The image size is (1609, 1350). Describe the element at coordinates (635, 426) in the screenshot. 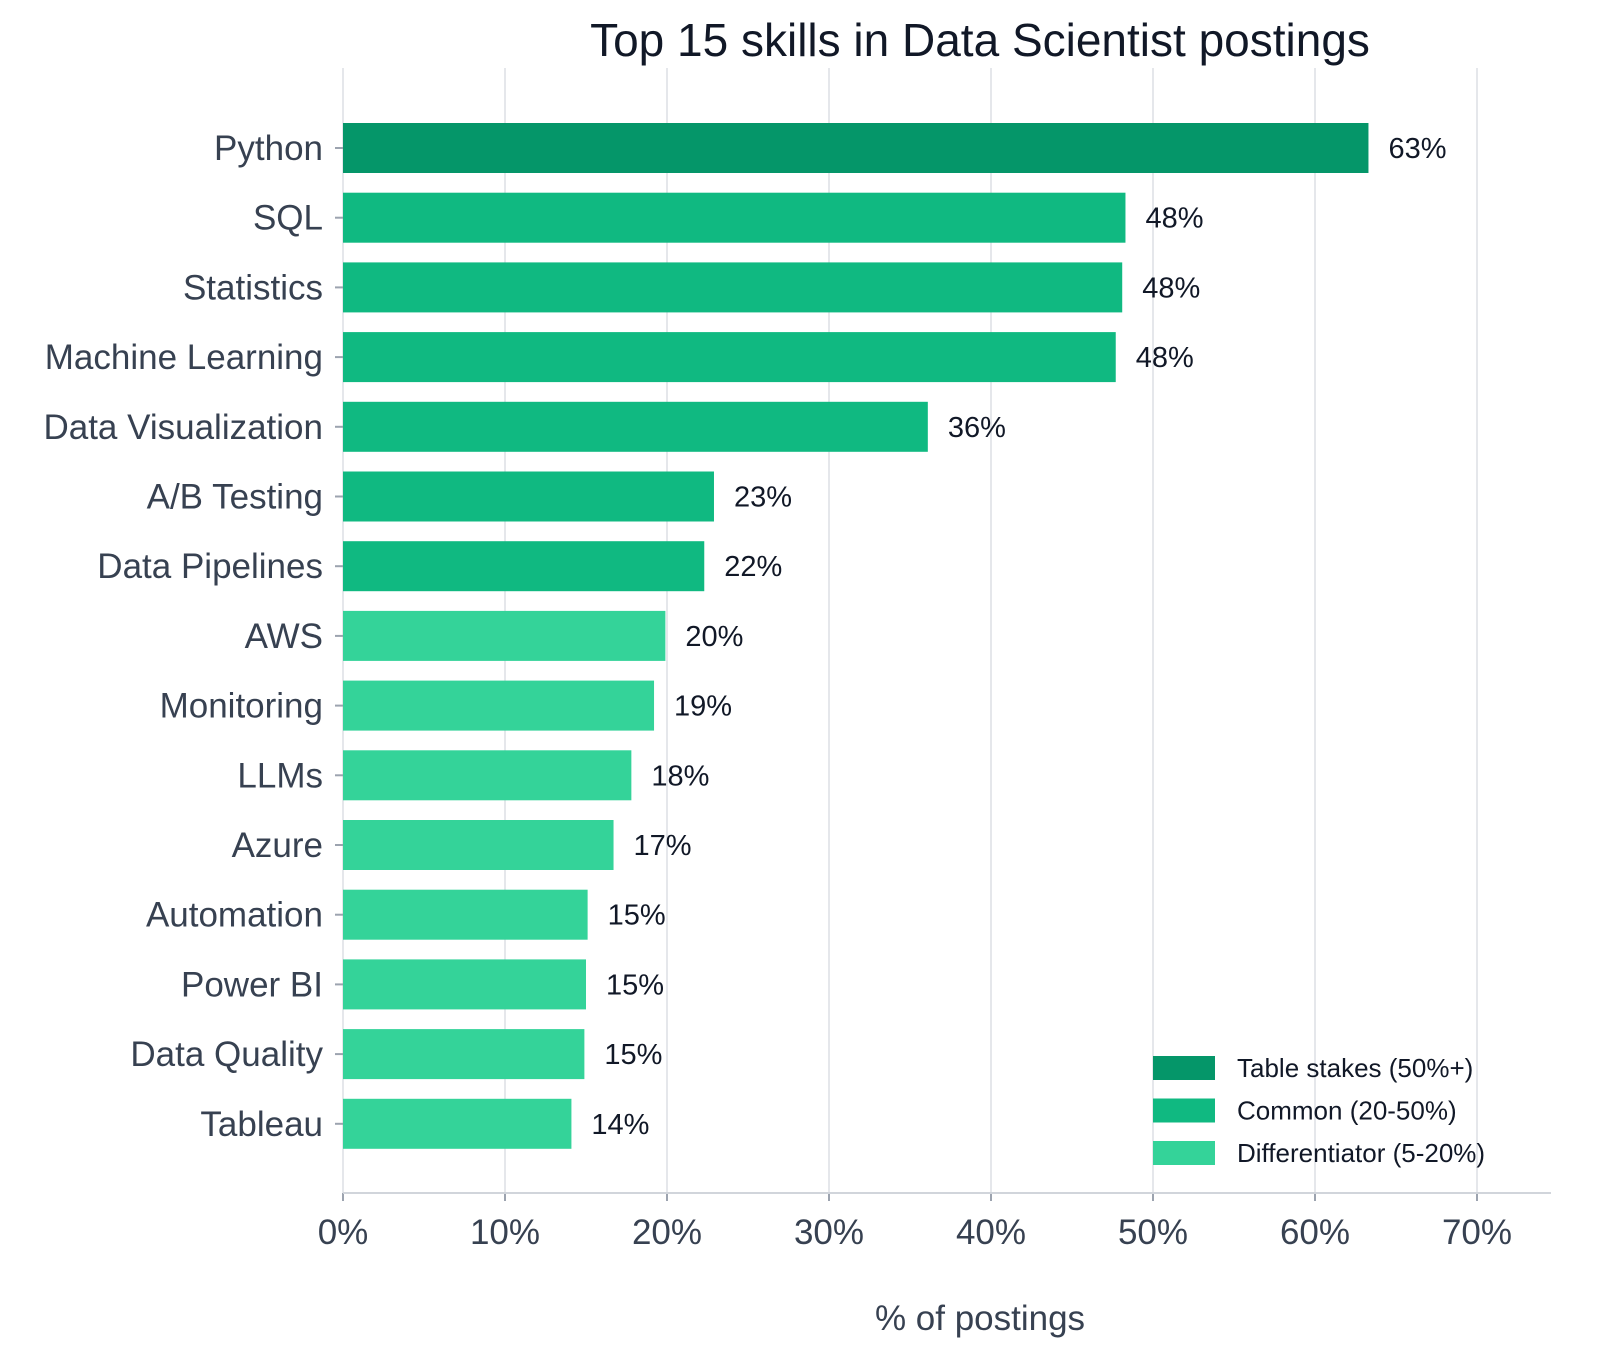

I see `bar-data-visualization` at that location.